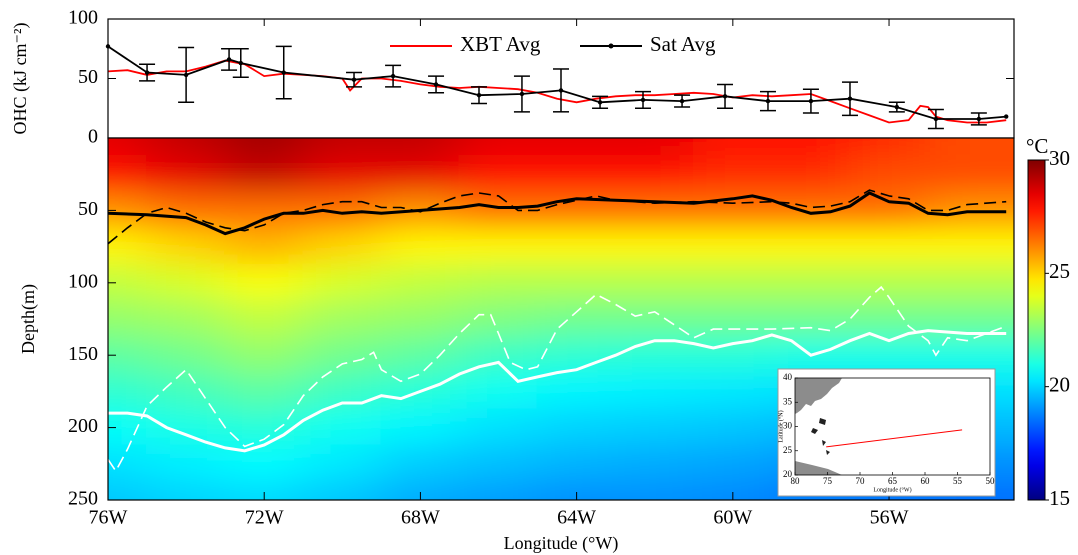 This screenshot has height=555, width=1078. I want to click on y-axis-label: OHC (kJ cm⁻²), so click(20, 79).